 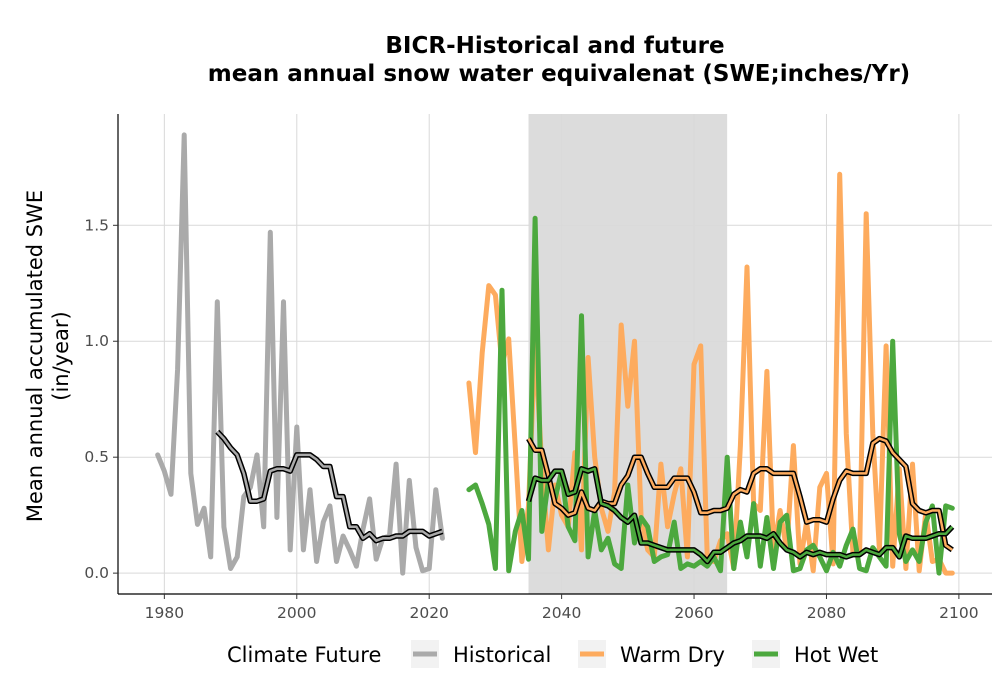 I want to click on y-tick-label: 0.5, so click(x=96, y=457).